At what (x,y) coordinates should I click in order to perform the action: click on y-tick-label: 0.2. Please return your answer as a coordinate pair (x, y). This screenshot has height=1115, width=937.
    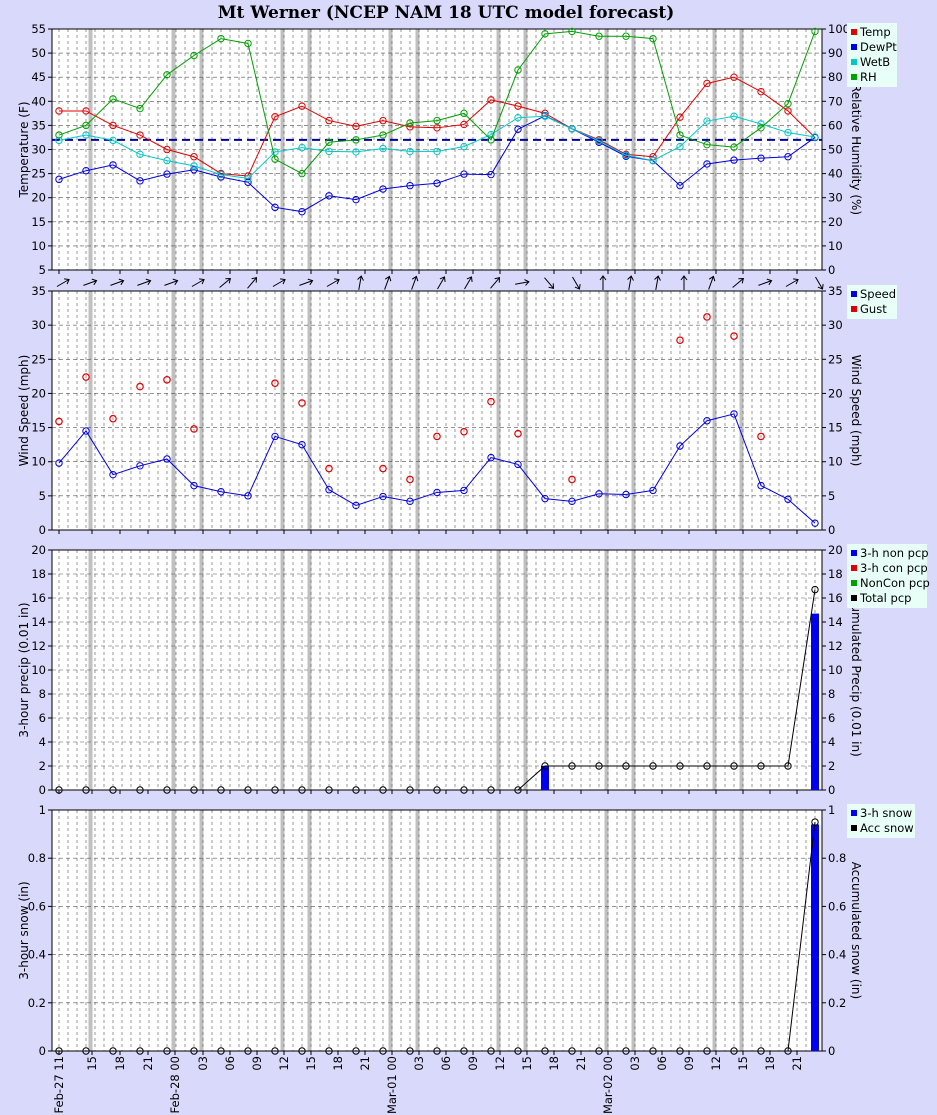
    Looking at the image, I should click on (37, 1003).